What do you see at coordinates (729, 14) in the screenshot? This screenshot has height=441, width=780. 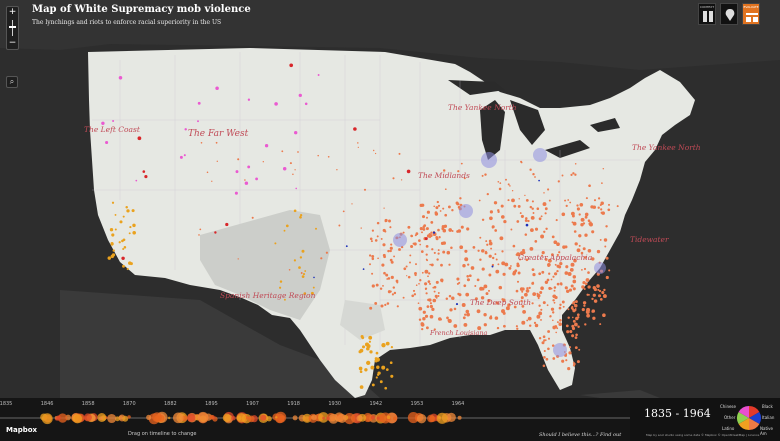 I see `marker-button` at bounding box center [729, 14].